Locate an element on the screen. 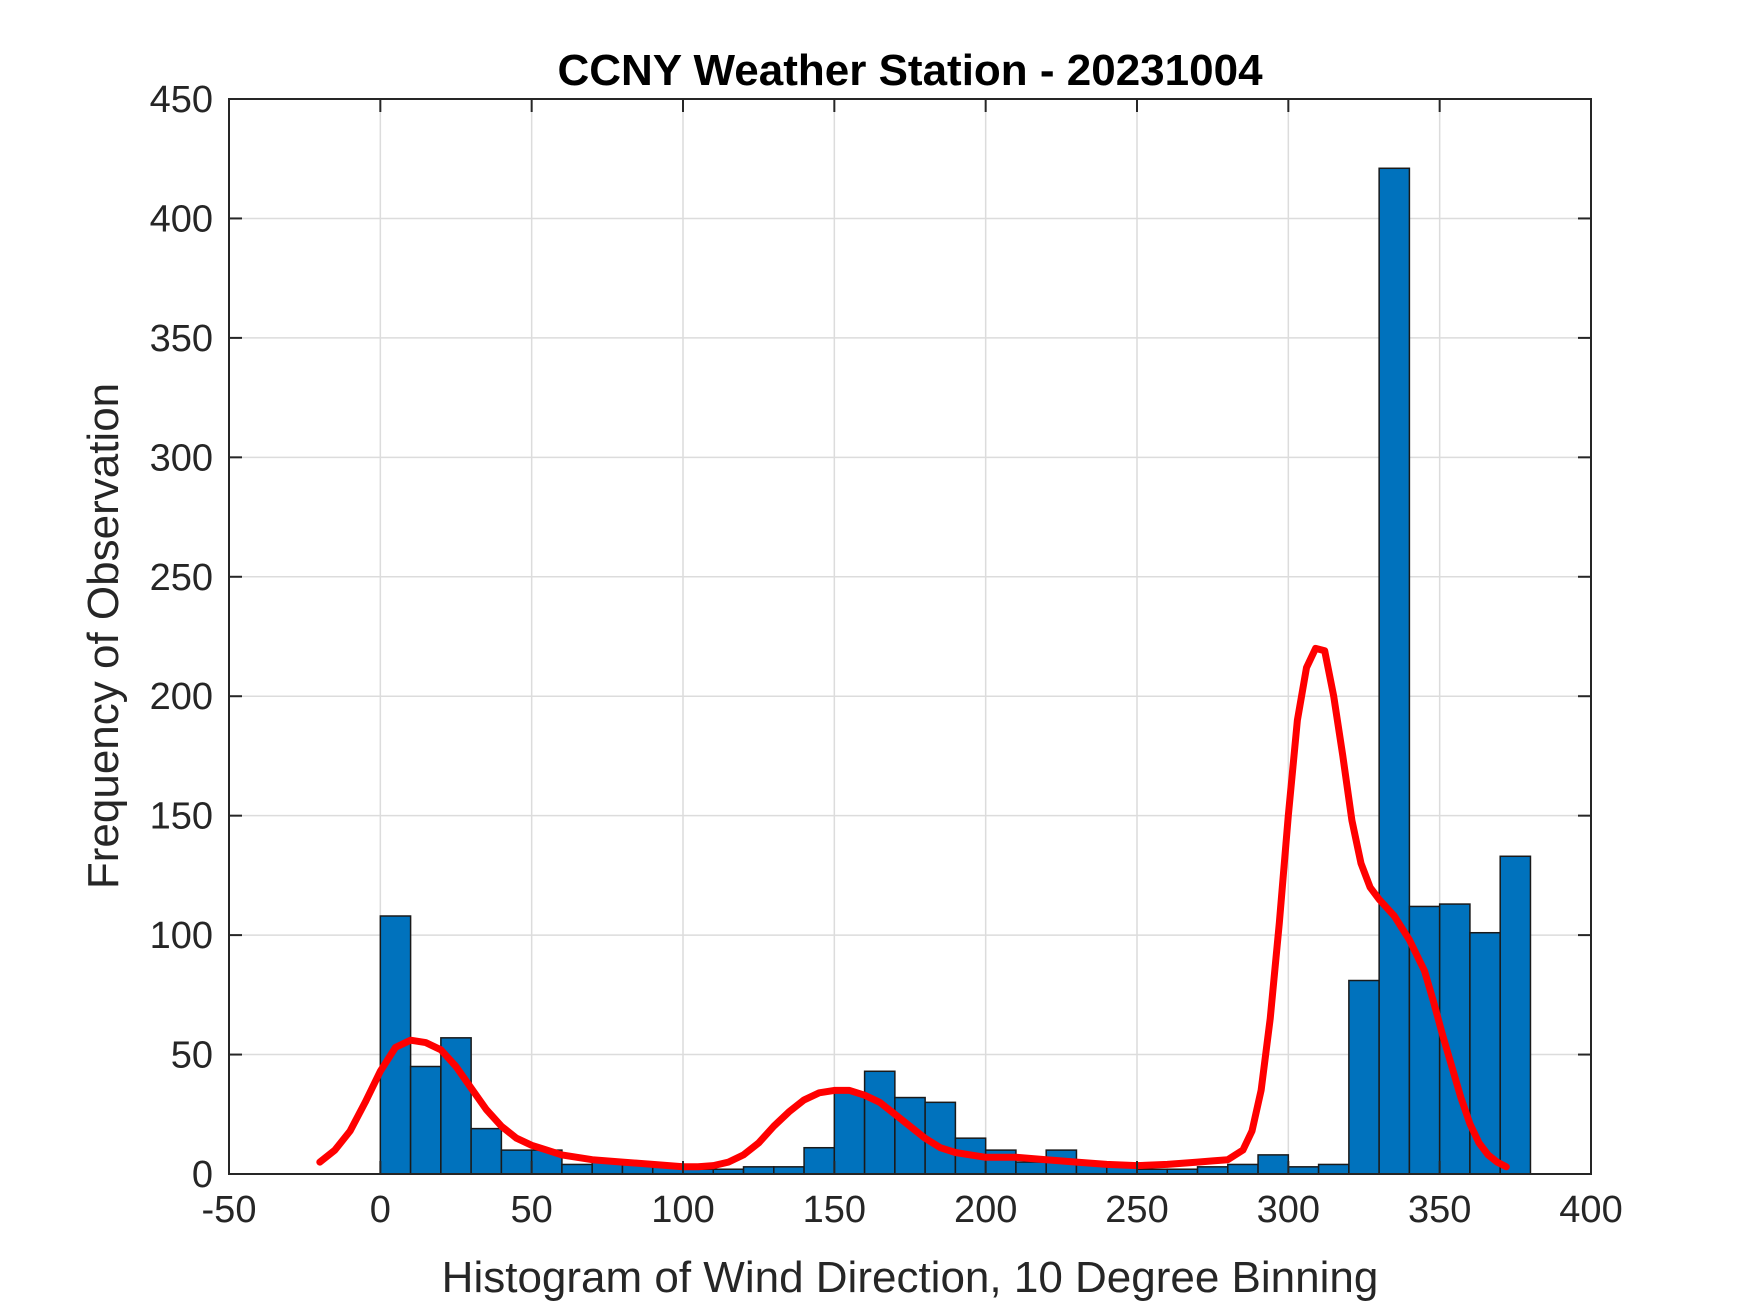 The height and width of the screenshot is (1313, 1750). y-tick-label: 450 is located at coordinates (181, 100).